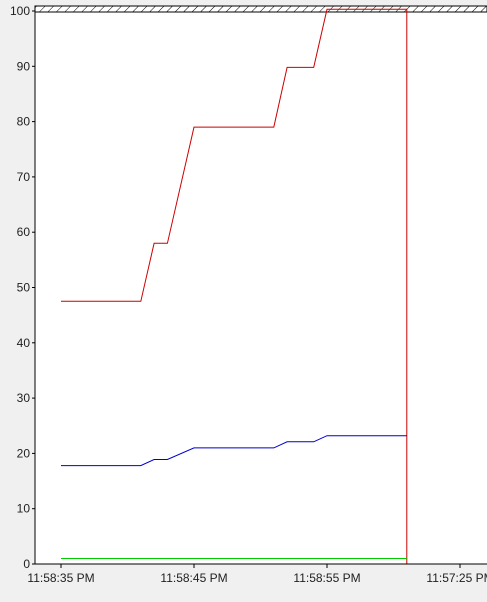 The width and height of the screenshot is (487, 602). What do you see at coordinates (456, 578) in the screenshot?
I see `x-tick-label: 11:57:25 PM` at bounding box center [456, 578].